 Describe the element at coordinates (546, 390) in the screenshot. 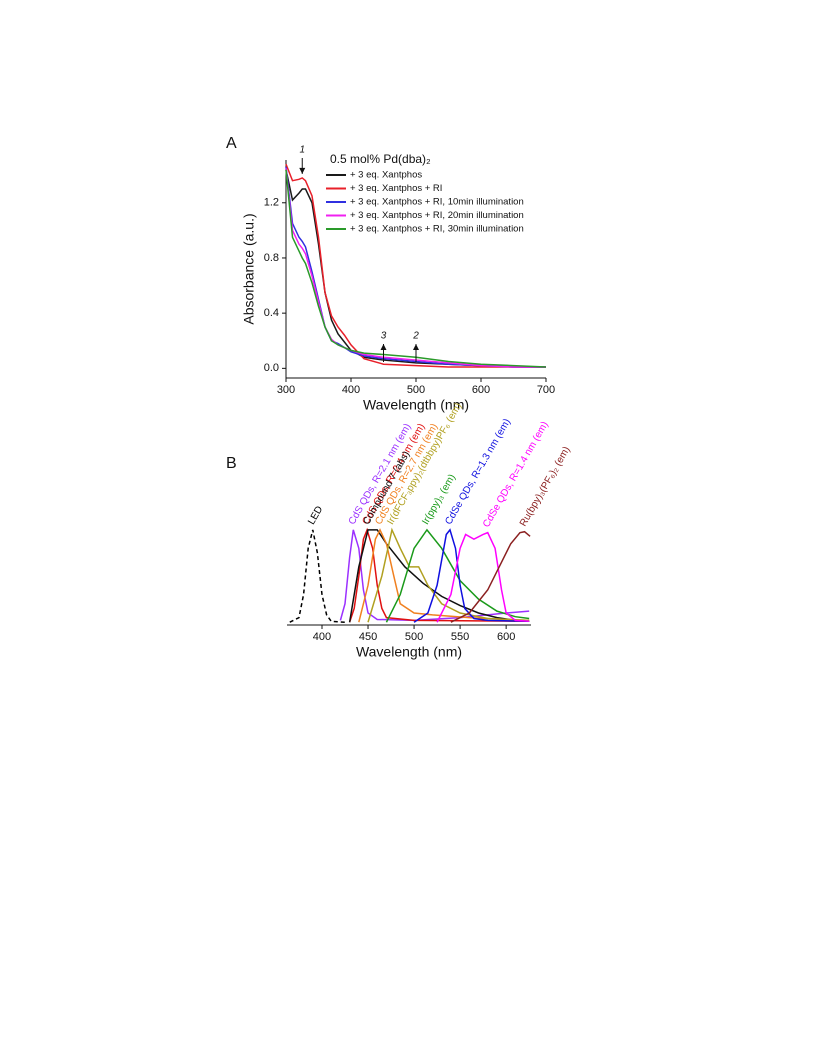

I see `x-tick-label: 700` at that location.